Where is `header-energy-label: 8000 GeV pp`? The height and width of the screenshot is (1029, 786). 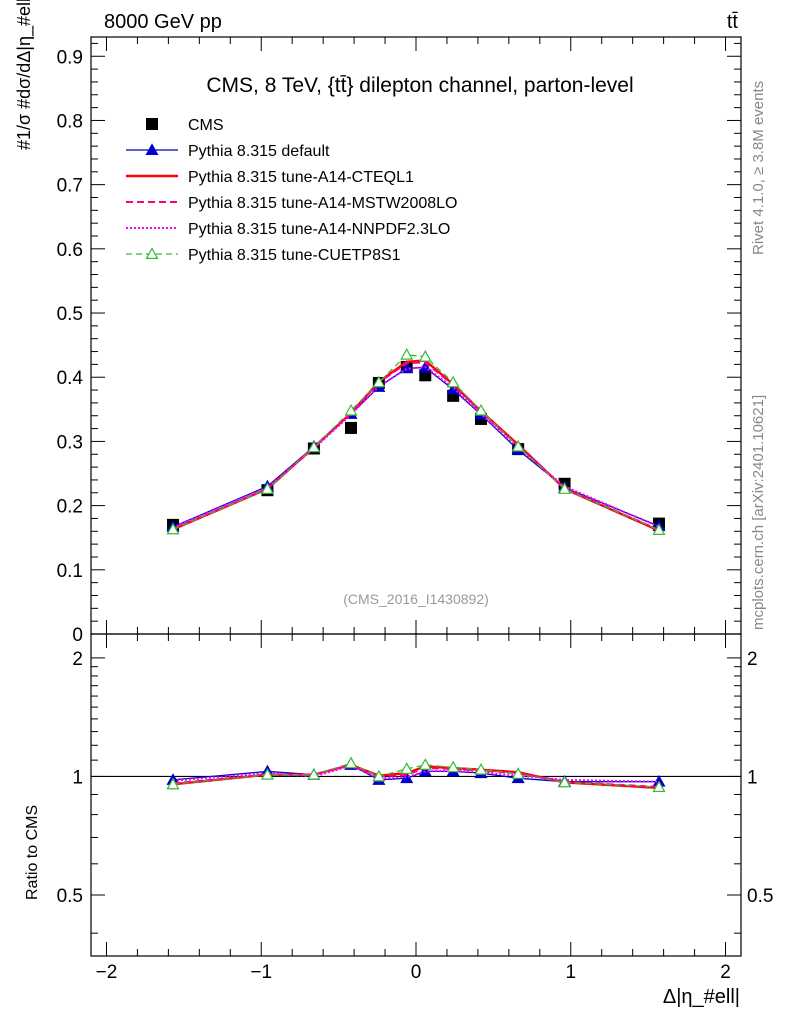 header-energy-label: 8000 GeV pp is located at coordinates (163, 22).